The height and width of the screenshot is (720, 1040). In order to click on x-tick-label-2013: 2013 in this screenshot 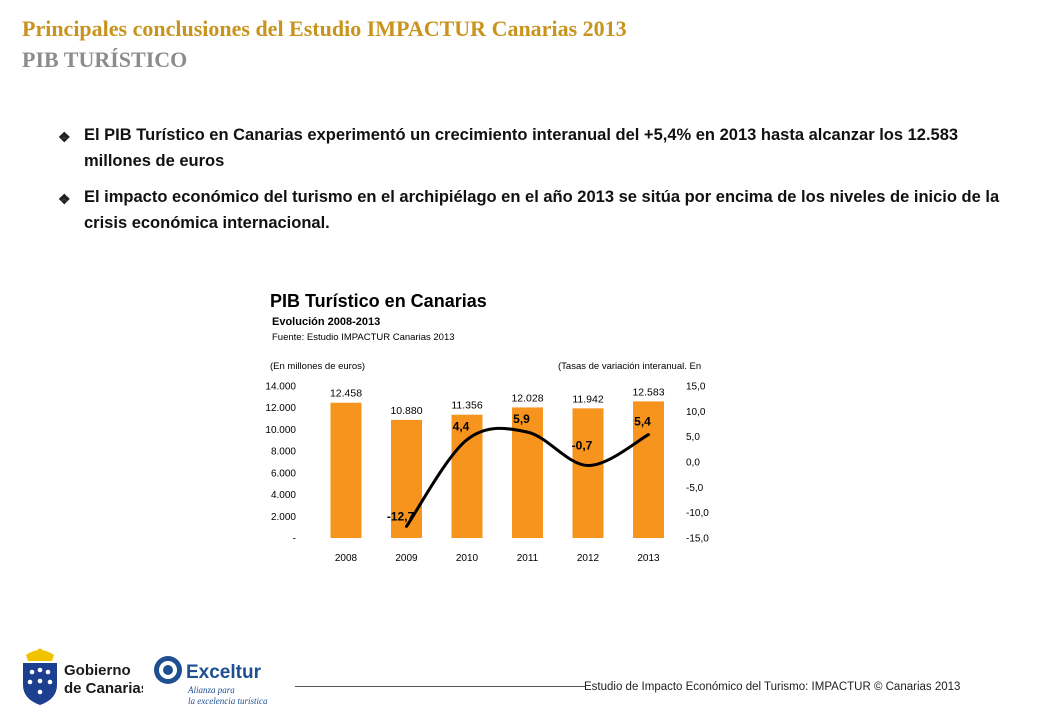, I will do `click(648, 558)`.